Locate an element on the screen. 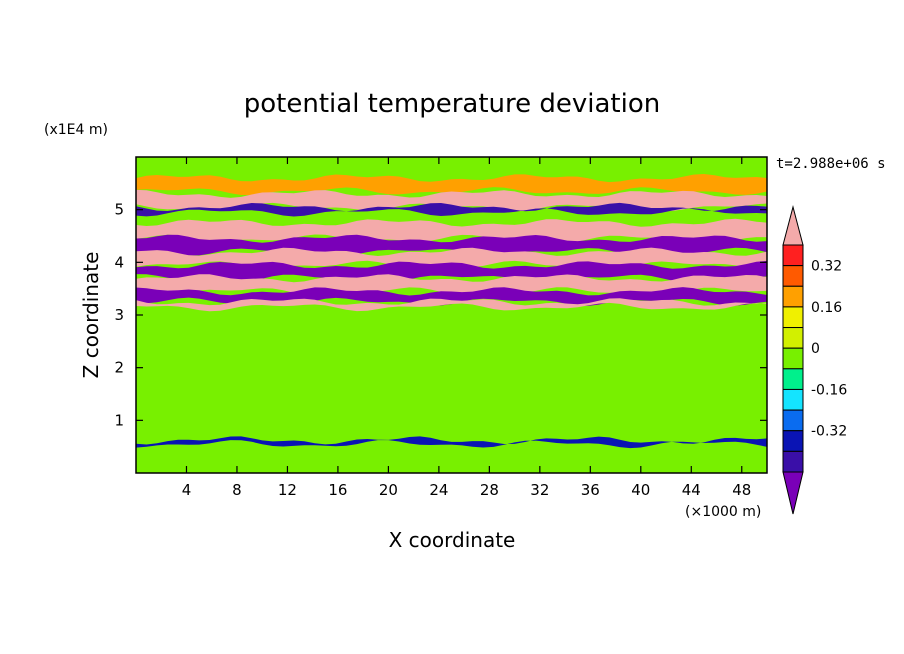  x-tick-label: 48 is located at coordinates (741, 490).